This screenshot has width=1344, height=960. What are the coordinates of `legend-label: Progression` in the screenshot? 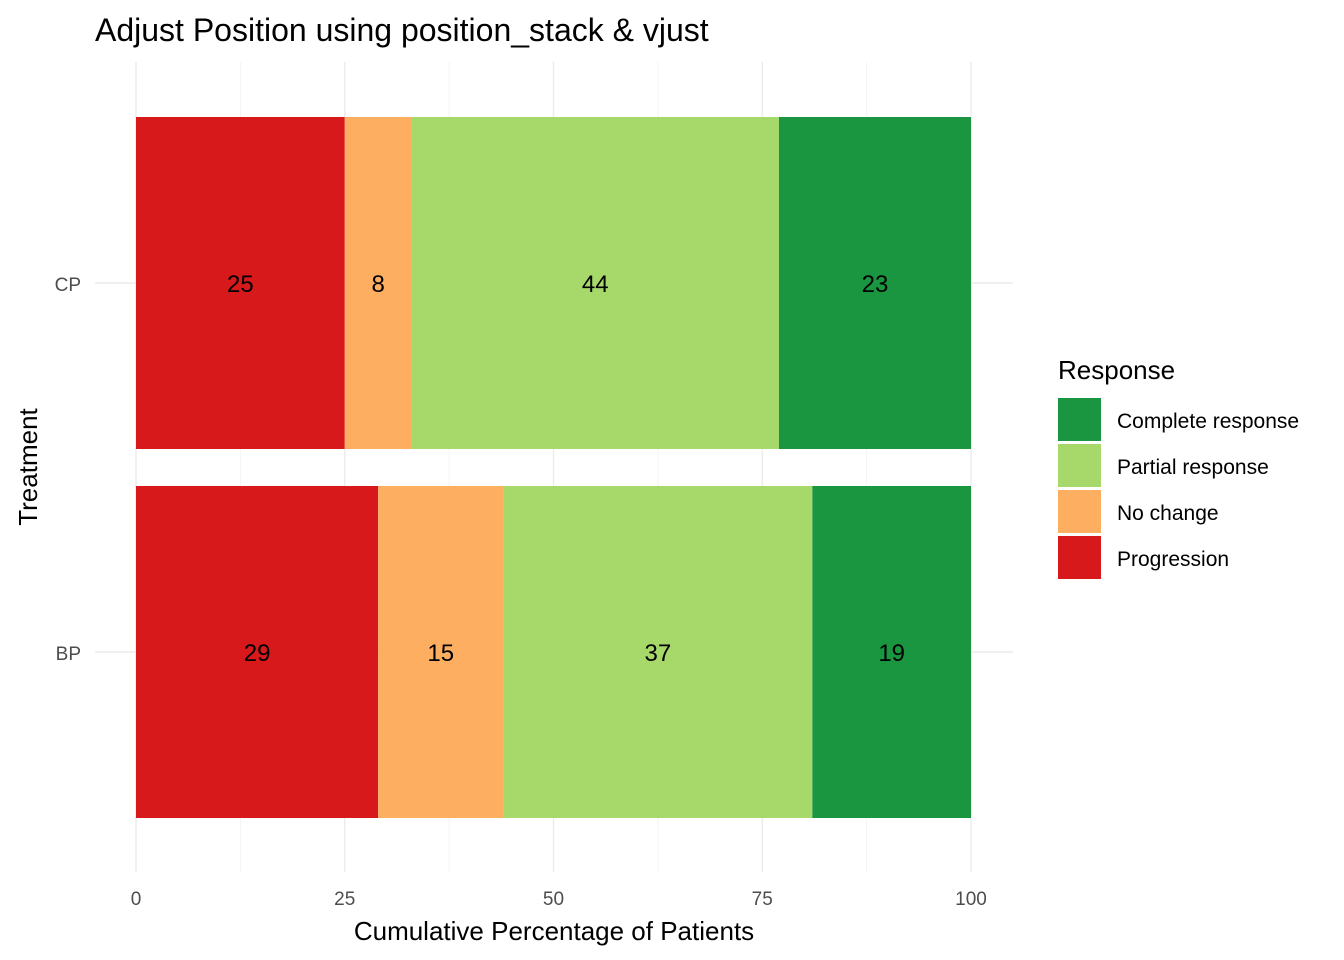 It's located at (1173, 559).